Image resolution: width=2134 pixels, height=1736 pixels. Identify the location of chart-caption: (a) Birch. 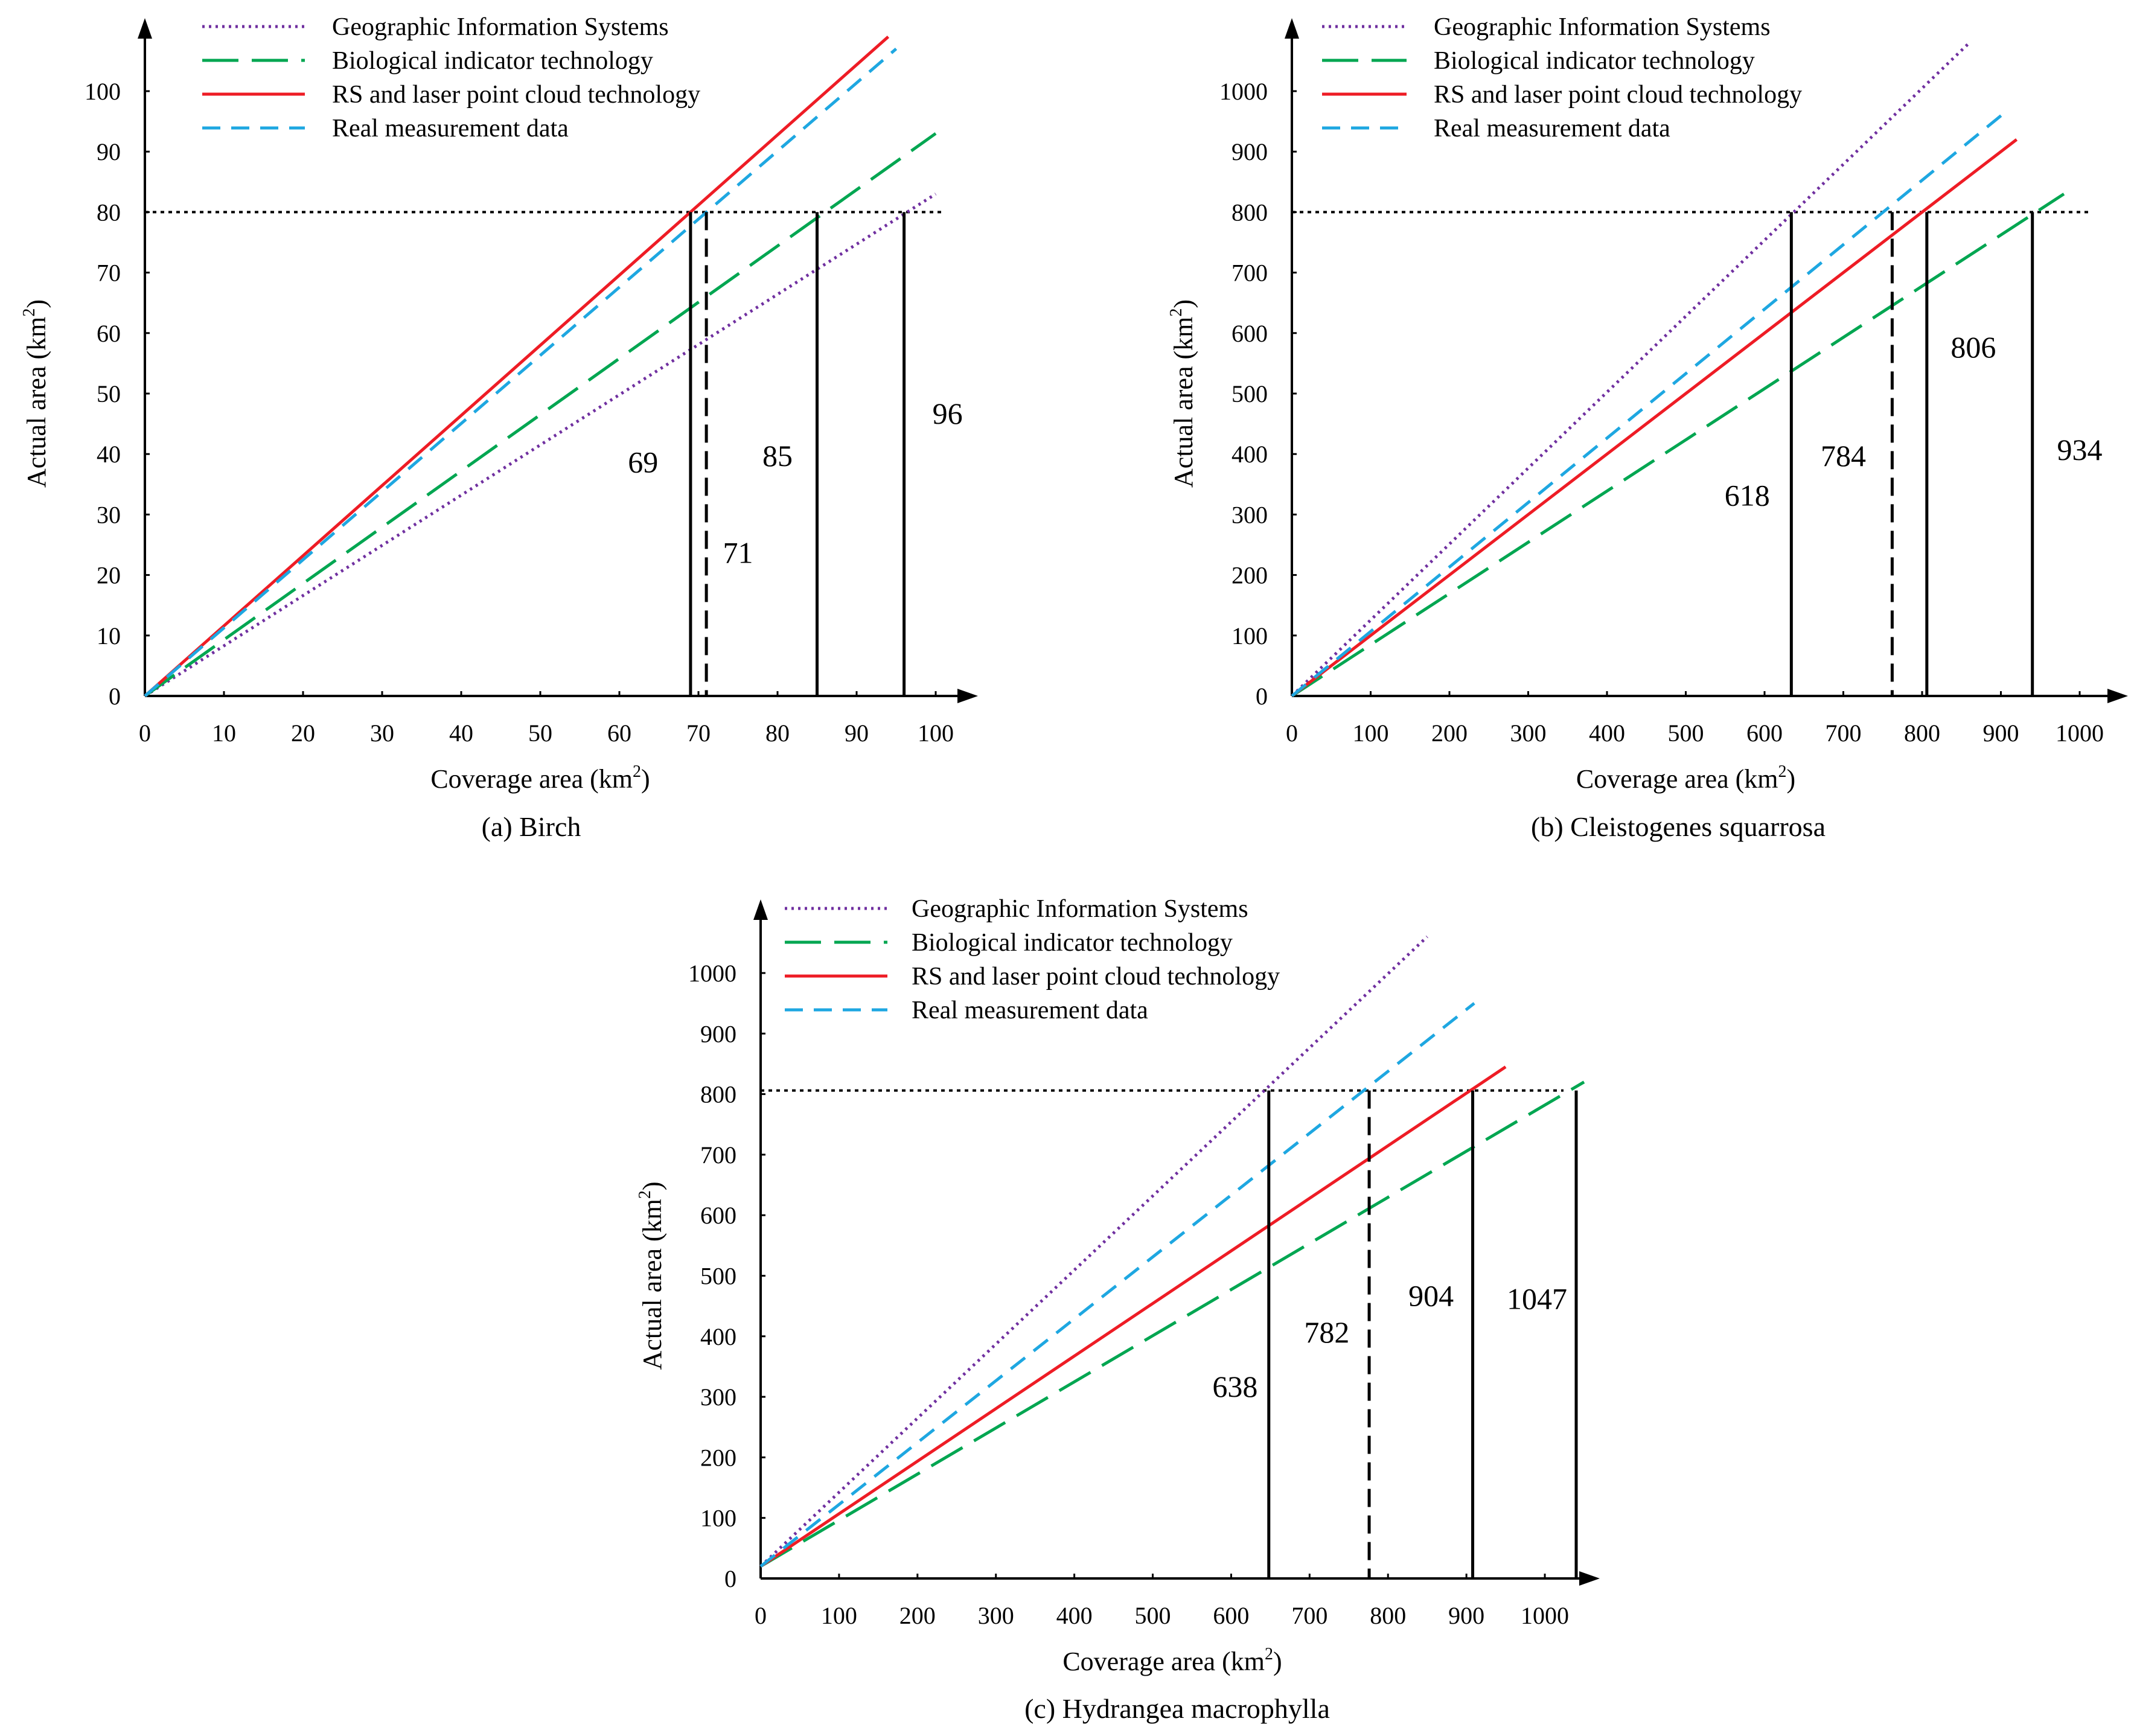
(531, 827).